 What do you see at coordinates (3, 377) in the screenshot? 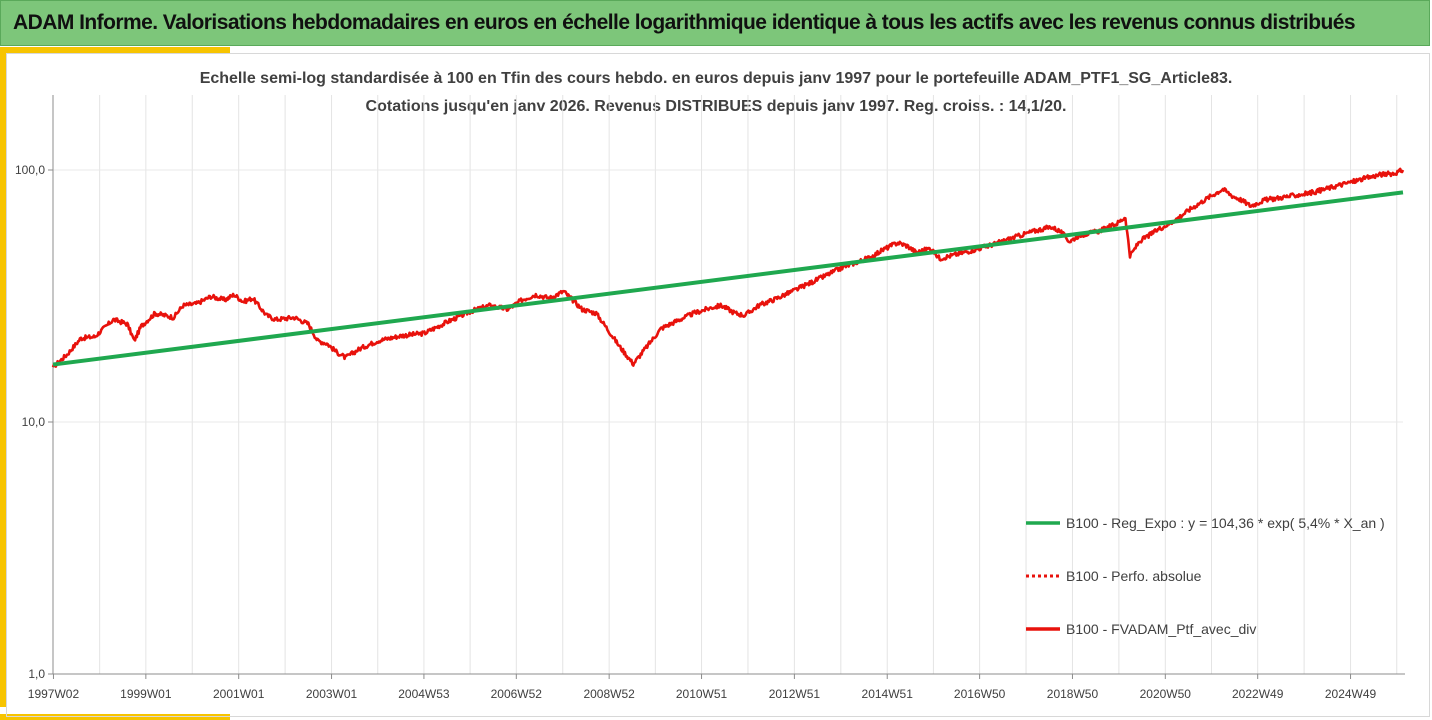
I see `accent-bar-left` at bounding box center [3, 377].